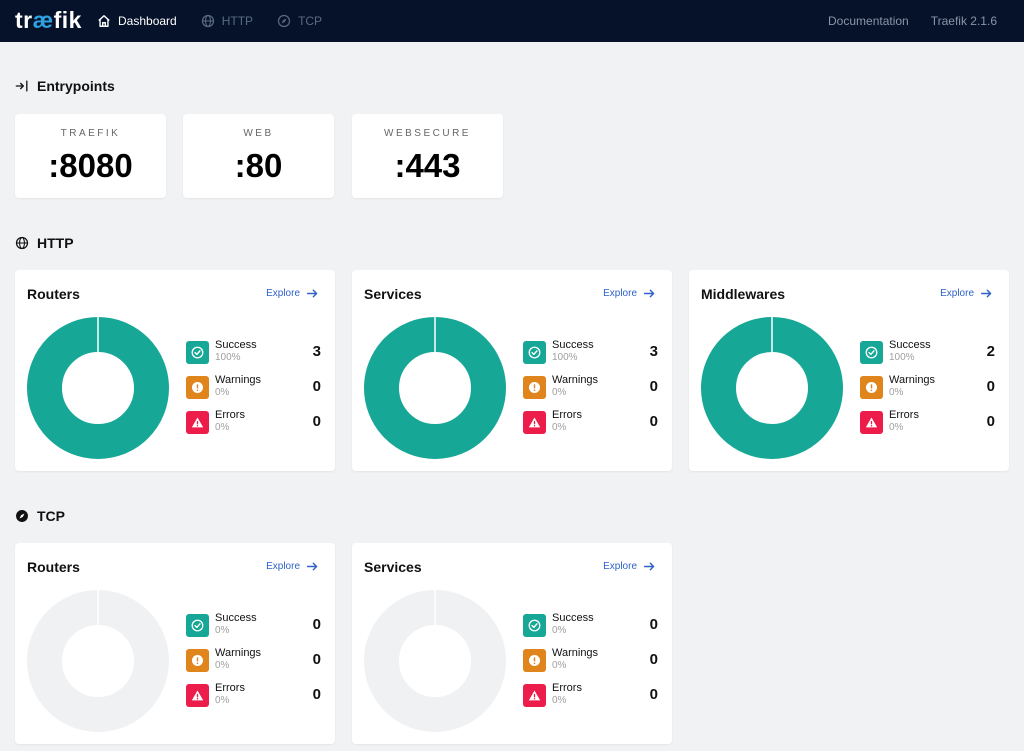  What do you see at coordinates (147, 21) in the screenshot?
I see `nav-dashboard-label: Dashboard` at bounding box center [147, 21].